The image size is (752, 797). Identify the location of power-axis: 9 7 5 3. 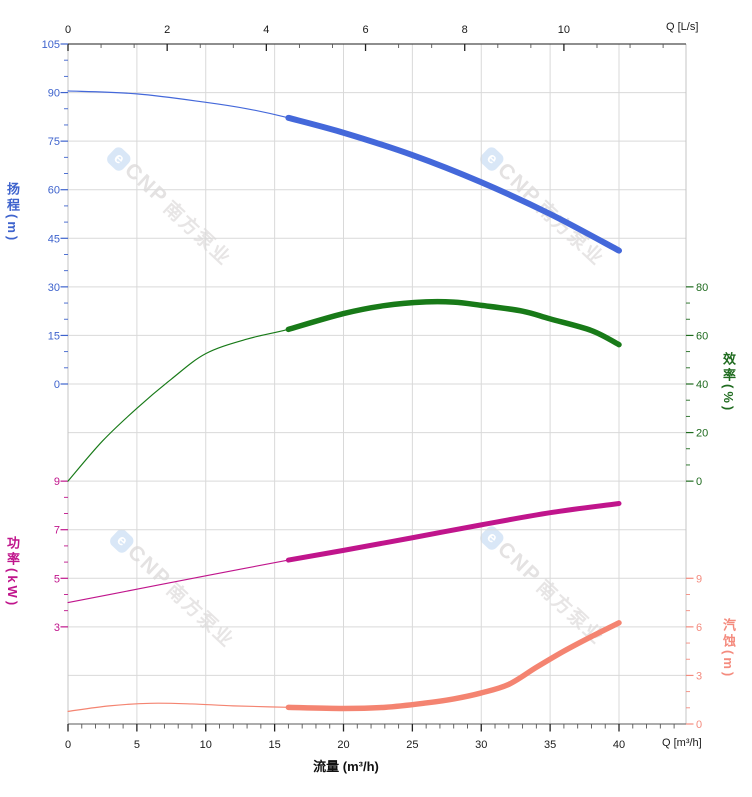
(61, 555).